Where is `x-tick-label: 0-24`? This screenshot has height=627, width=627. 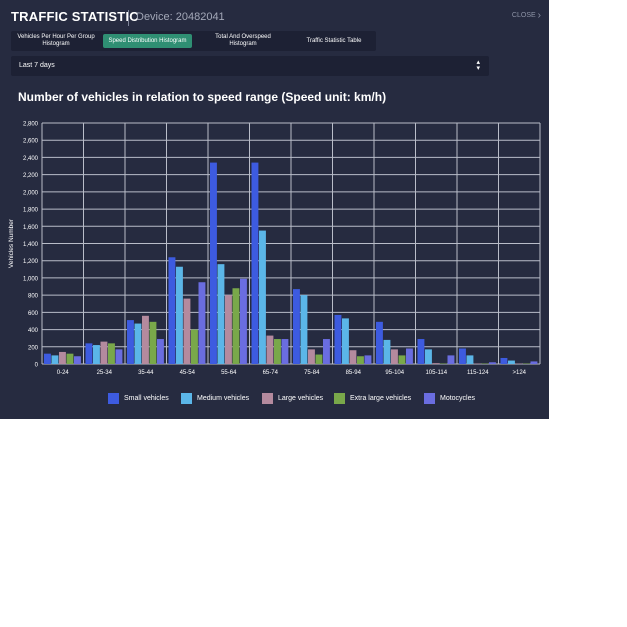 x-tick-label: 0-24 is located at coordinates (63, 373).